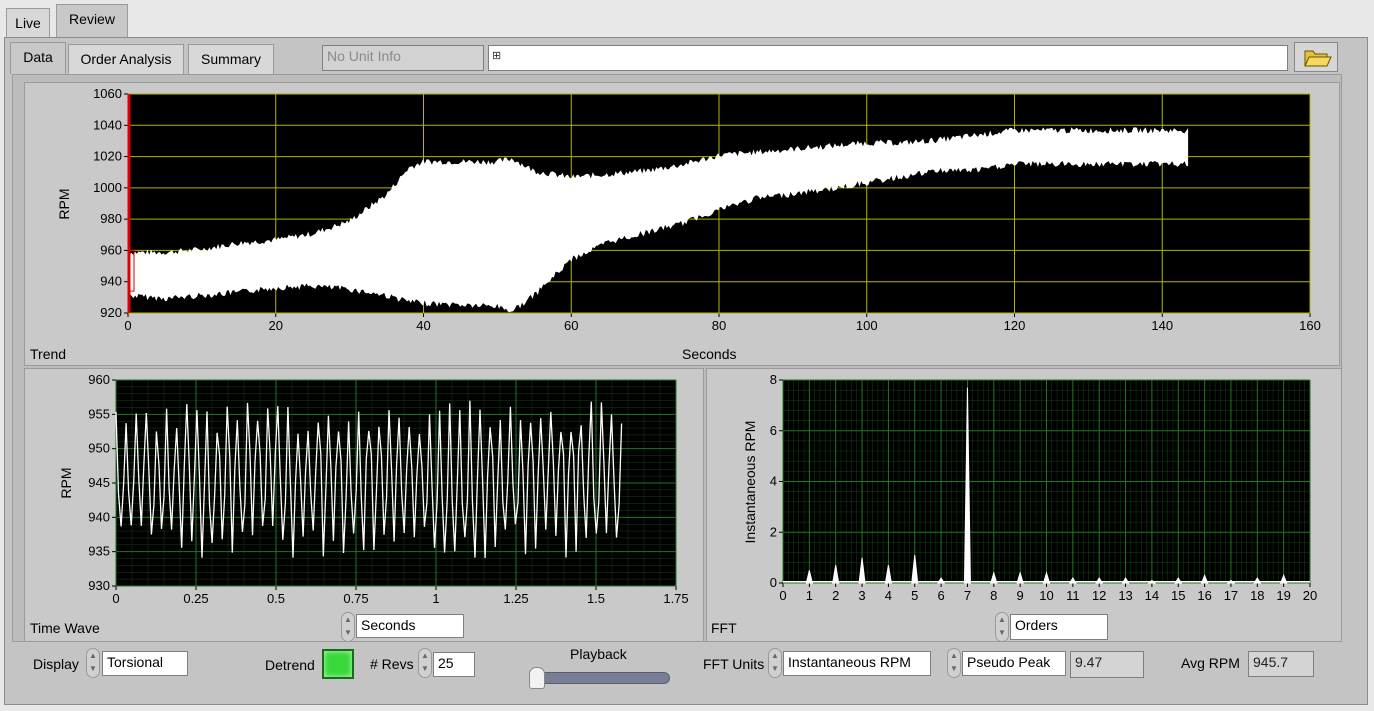 The height and width of the screenshot is (711, 1374). Describe the element at coordinates (1257, 595) in the screenshot. I see `fft-xtick-label: 18` at that location.